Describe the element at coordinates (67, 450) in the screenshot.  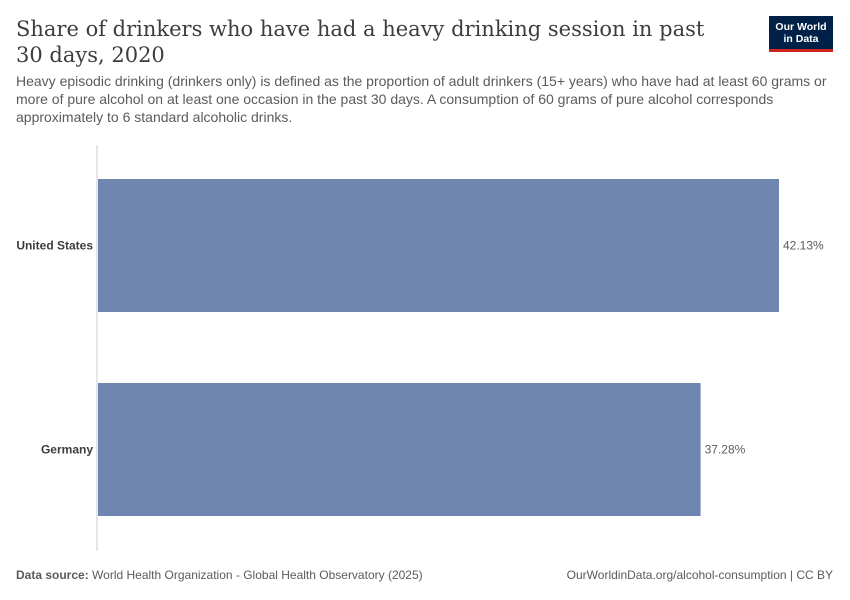
I see `category-label: Germany` at that location.